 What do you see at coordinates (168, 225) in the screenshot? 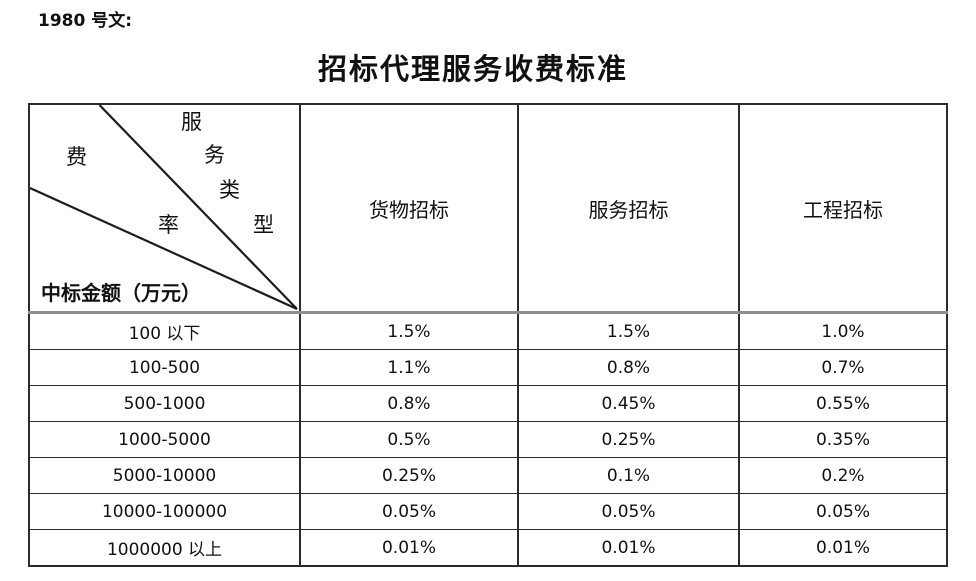
I see `corner-label-fee-rate-char: 率` at bounding box center [168, 225].